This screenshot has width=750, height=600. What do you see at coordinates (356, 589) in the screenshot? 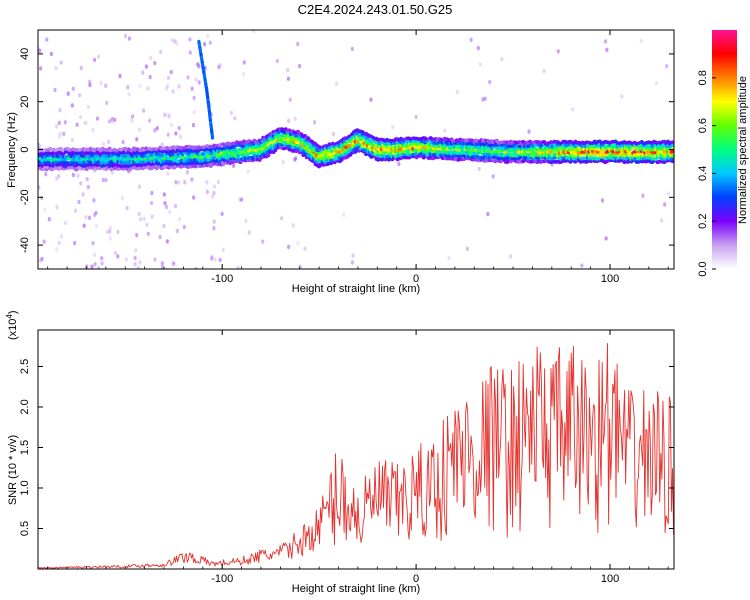
I see `snr-x-axis-label: Height of straight line (km)` at bounding box center [356, 589].